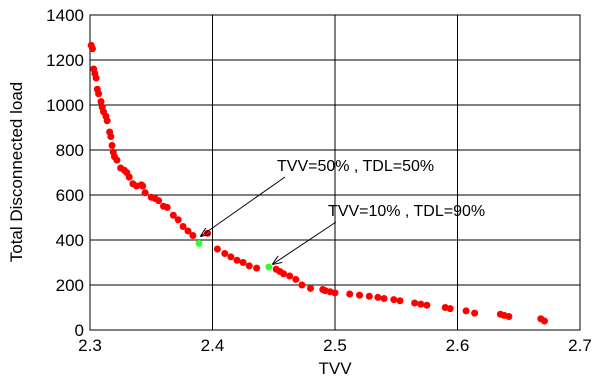  What do you see at coordinates (213, 345) in the screenshot?
I see `x-tick-label: 2.4` at bounding box center [213, 345].